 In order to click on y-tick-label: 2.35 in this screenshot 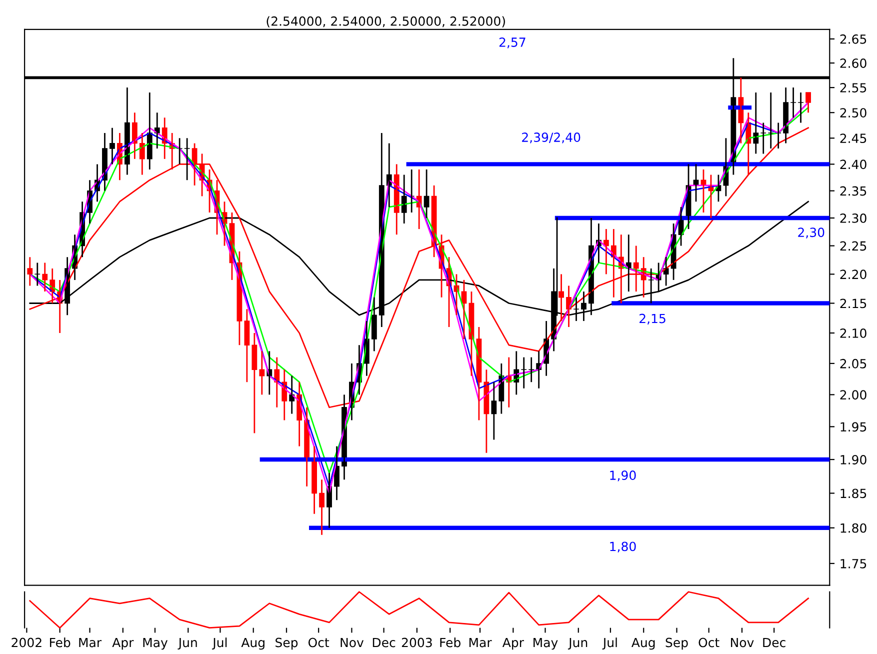, I will do `click(853, 191)`.